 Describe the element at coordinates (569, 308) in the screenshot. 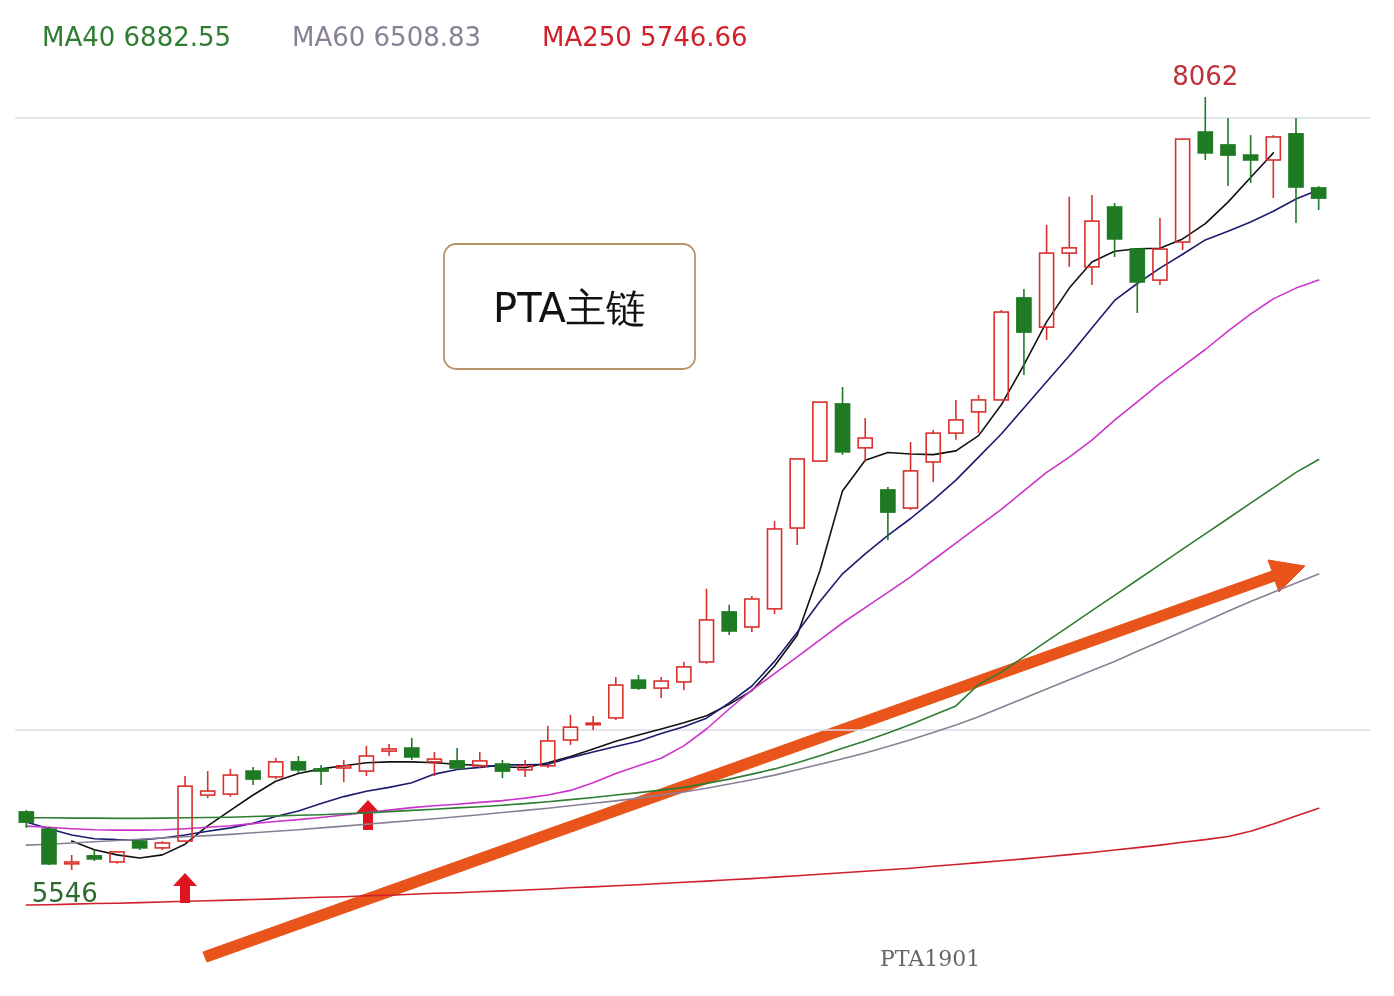

I see `annotation: PTA主链` at that location.